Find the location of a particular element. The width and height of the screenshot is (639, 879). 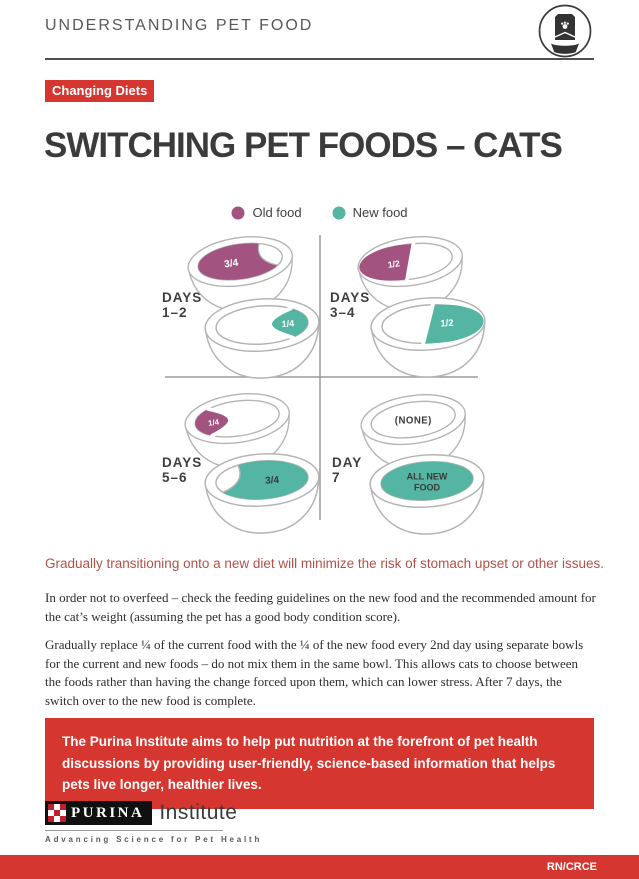

footer-code: RN/CRCE is located at coordinates (571, 867).